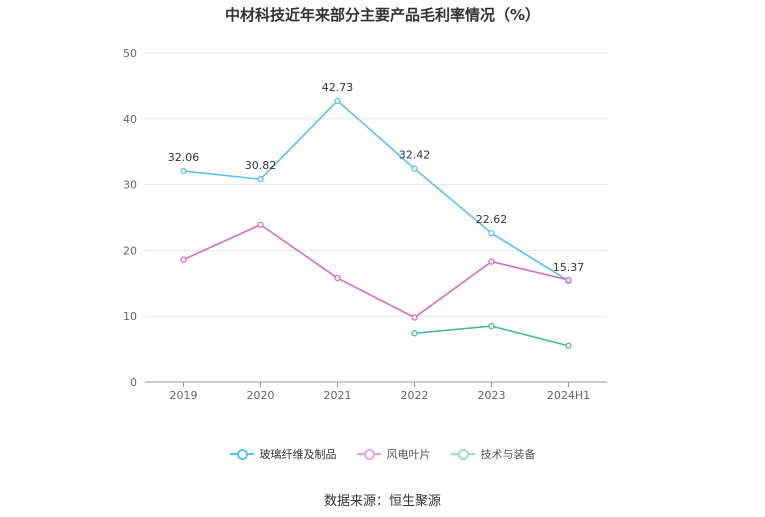 Image resolution: width=765 pixels, height=517 pixels. I want to click on series-line, so click(376, 271).